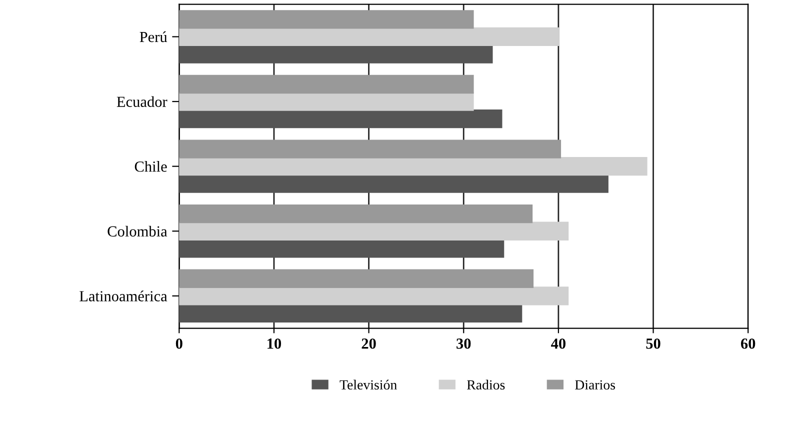 The height and width of the screenshot is (432, 807). Describe the element at coordinates (368, 385) in the screenshot. I see `legend-label: Televisión` at that location.